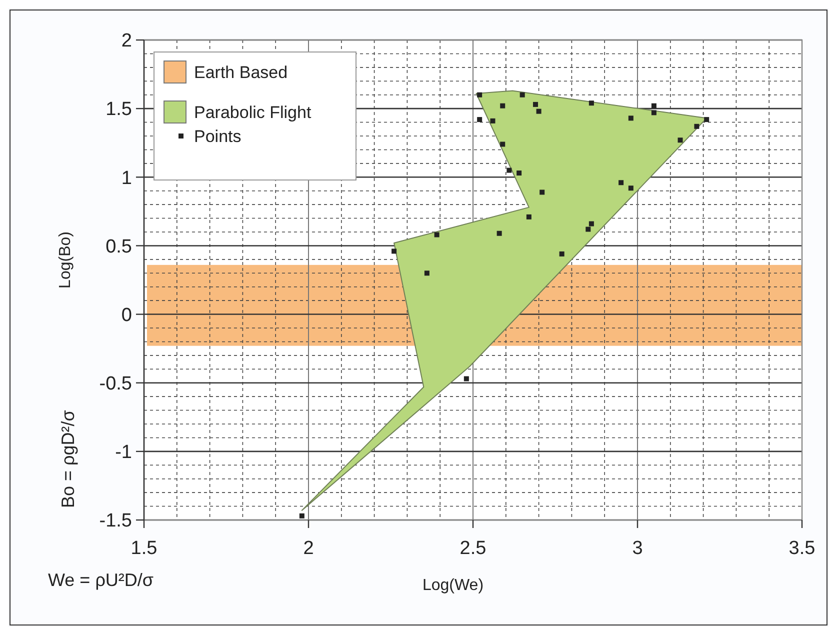 This screenshot has height=635, width=837. Describe the element at coordinates (123, 453) in the screenshot. I see `y-tick-label: -1` at that location.